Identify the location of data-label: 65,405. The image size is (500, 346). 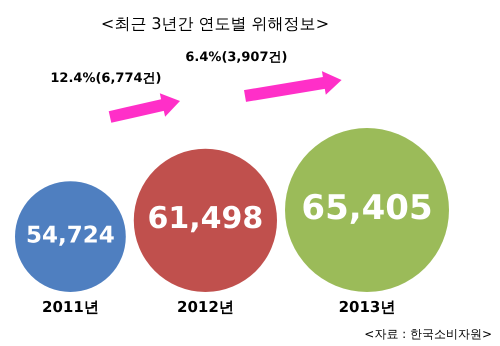
(367, 208).